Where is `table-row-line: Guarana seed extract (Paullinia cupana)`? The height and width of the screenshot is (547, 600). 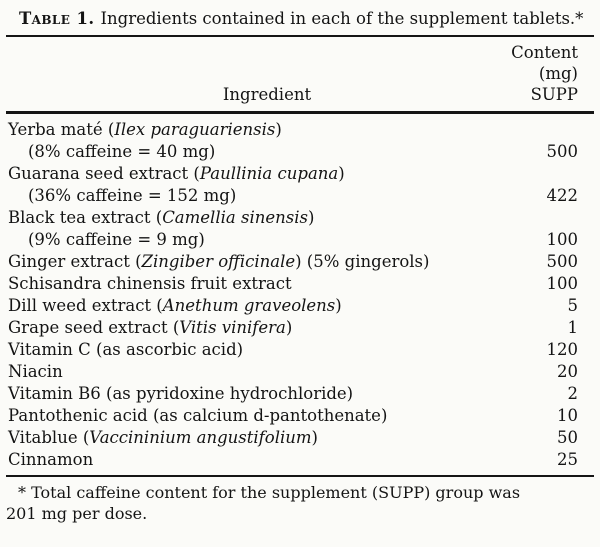 table-row-line: Guarana seed extract (Paullinia cupana) is located at coordinates (300, 174).